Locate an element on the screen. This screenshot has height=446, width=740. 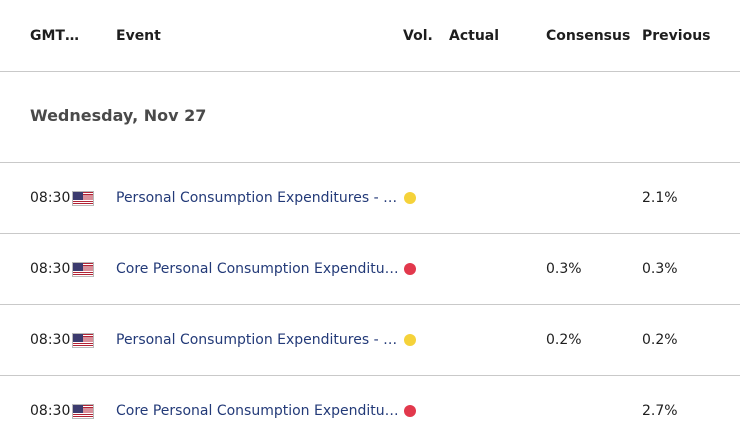
previous-column-header: Previous is located at coordinates (676, 36).